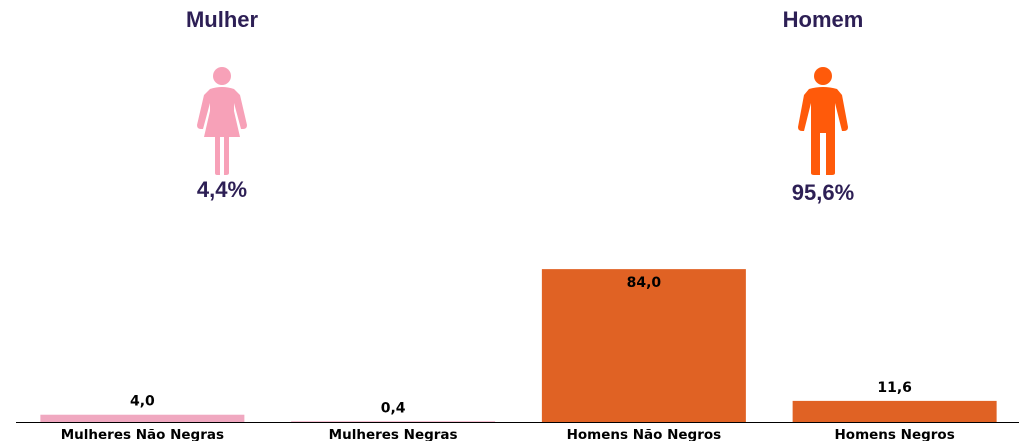 The height and width of the screenshot is (441, 1019). I want to click on female-percent: 4,4%, so click(222, 189).